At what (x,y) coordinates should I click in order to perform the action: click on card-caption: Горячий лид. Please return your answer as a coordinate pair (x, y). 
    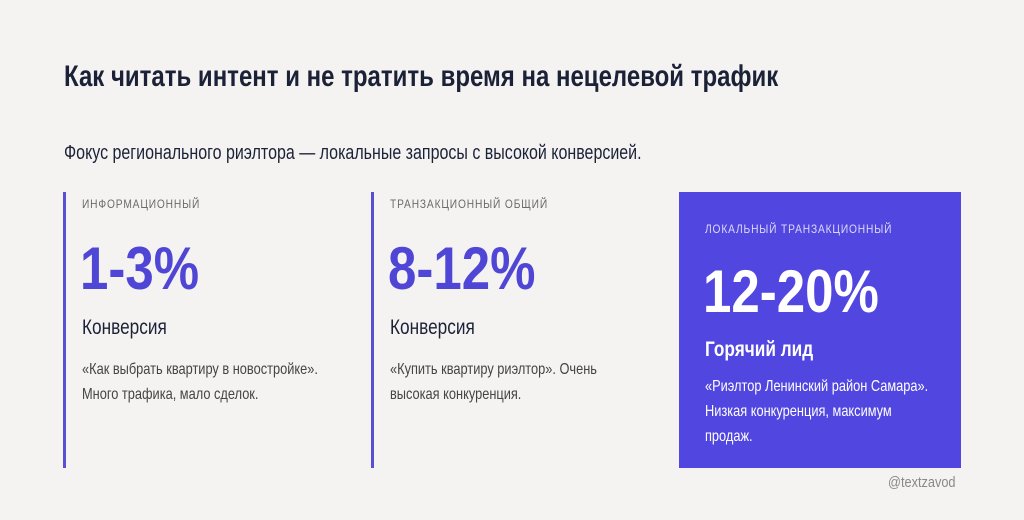
    Looking at the image, I should click on (759, 349).